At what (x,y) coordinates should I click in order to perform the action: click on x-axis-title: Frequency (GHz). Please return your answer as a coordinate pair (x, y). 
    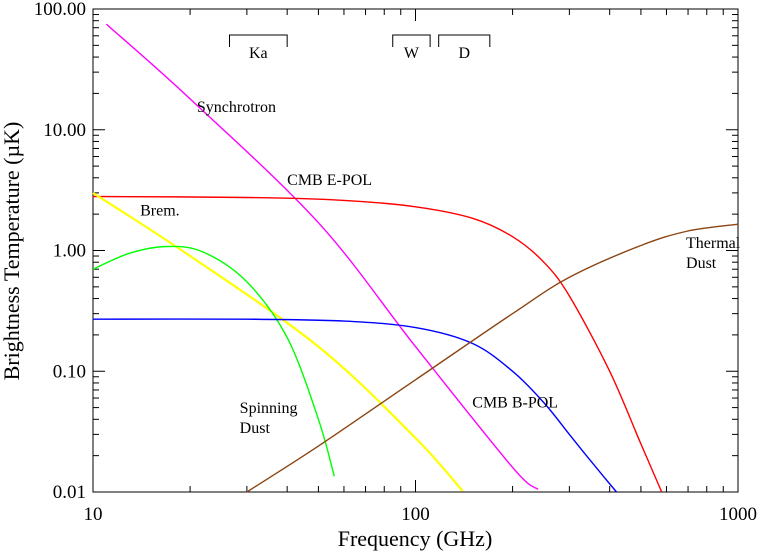
    Looking at the image, I should click on (415, 538).